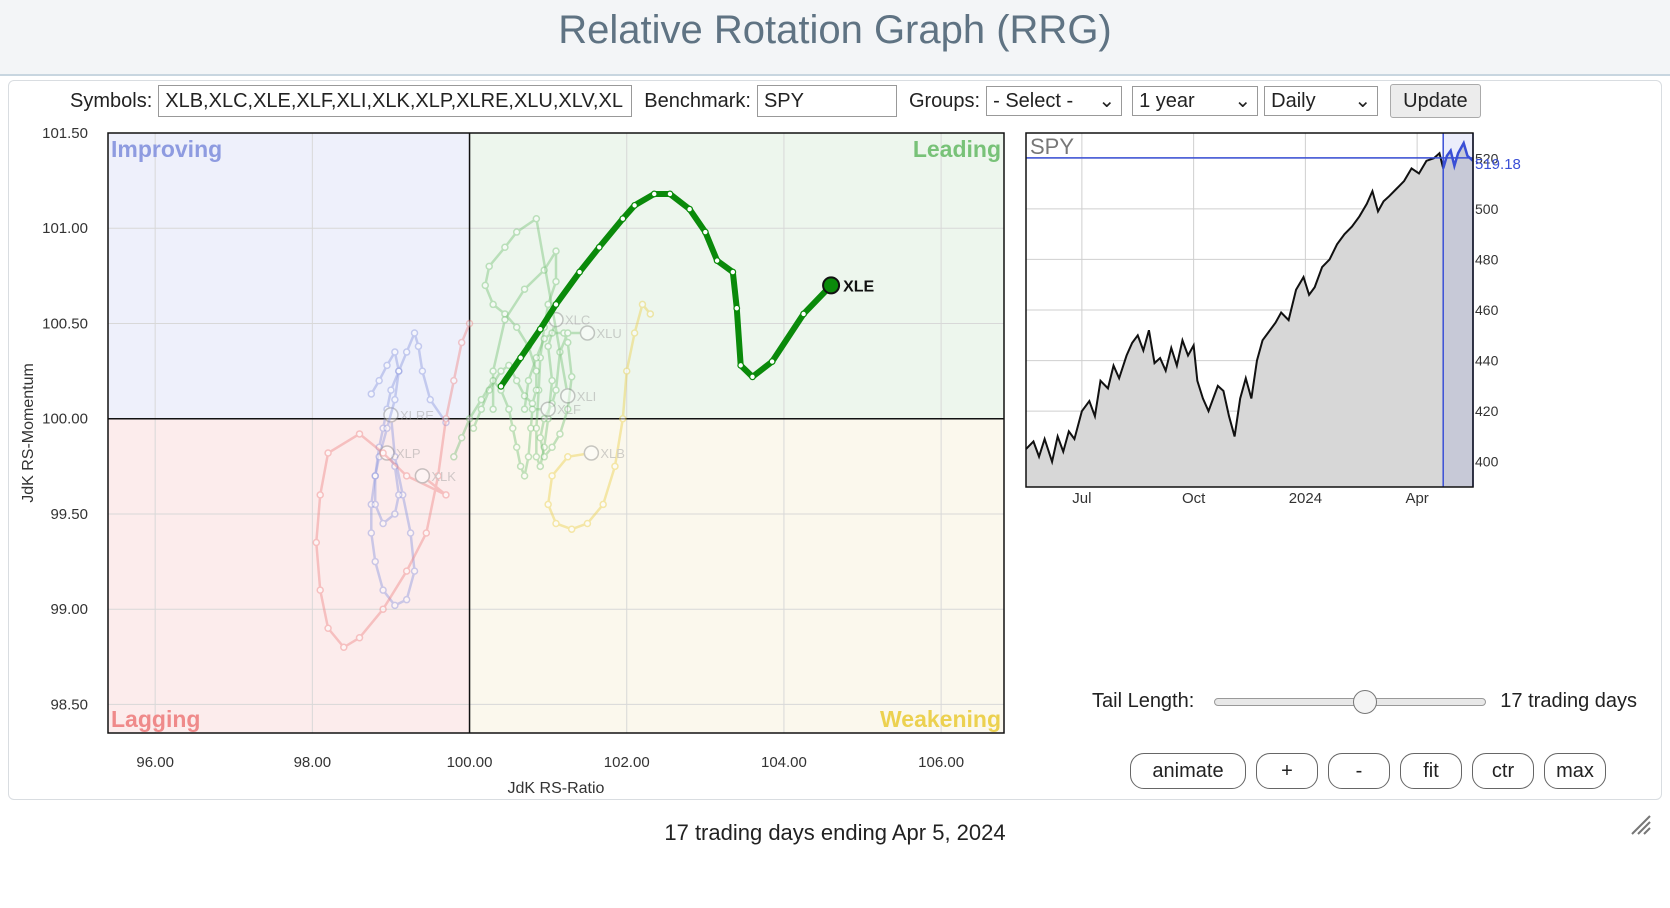 Image resolution: width=1670 pixels, height=908 pixels. Describe the element at coordinates (1188, 771) in the screenshot. I see `animate-button: animate` at that location.